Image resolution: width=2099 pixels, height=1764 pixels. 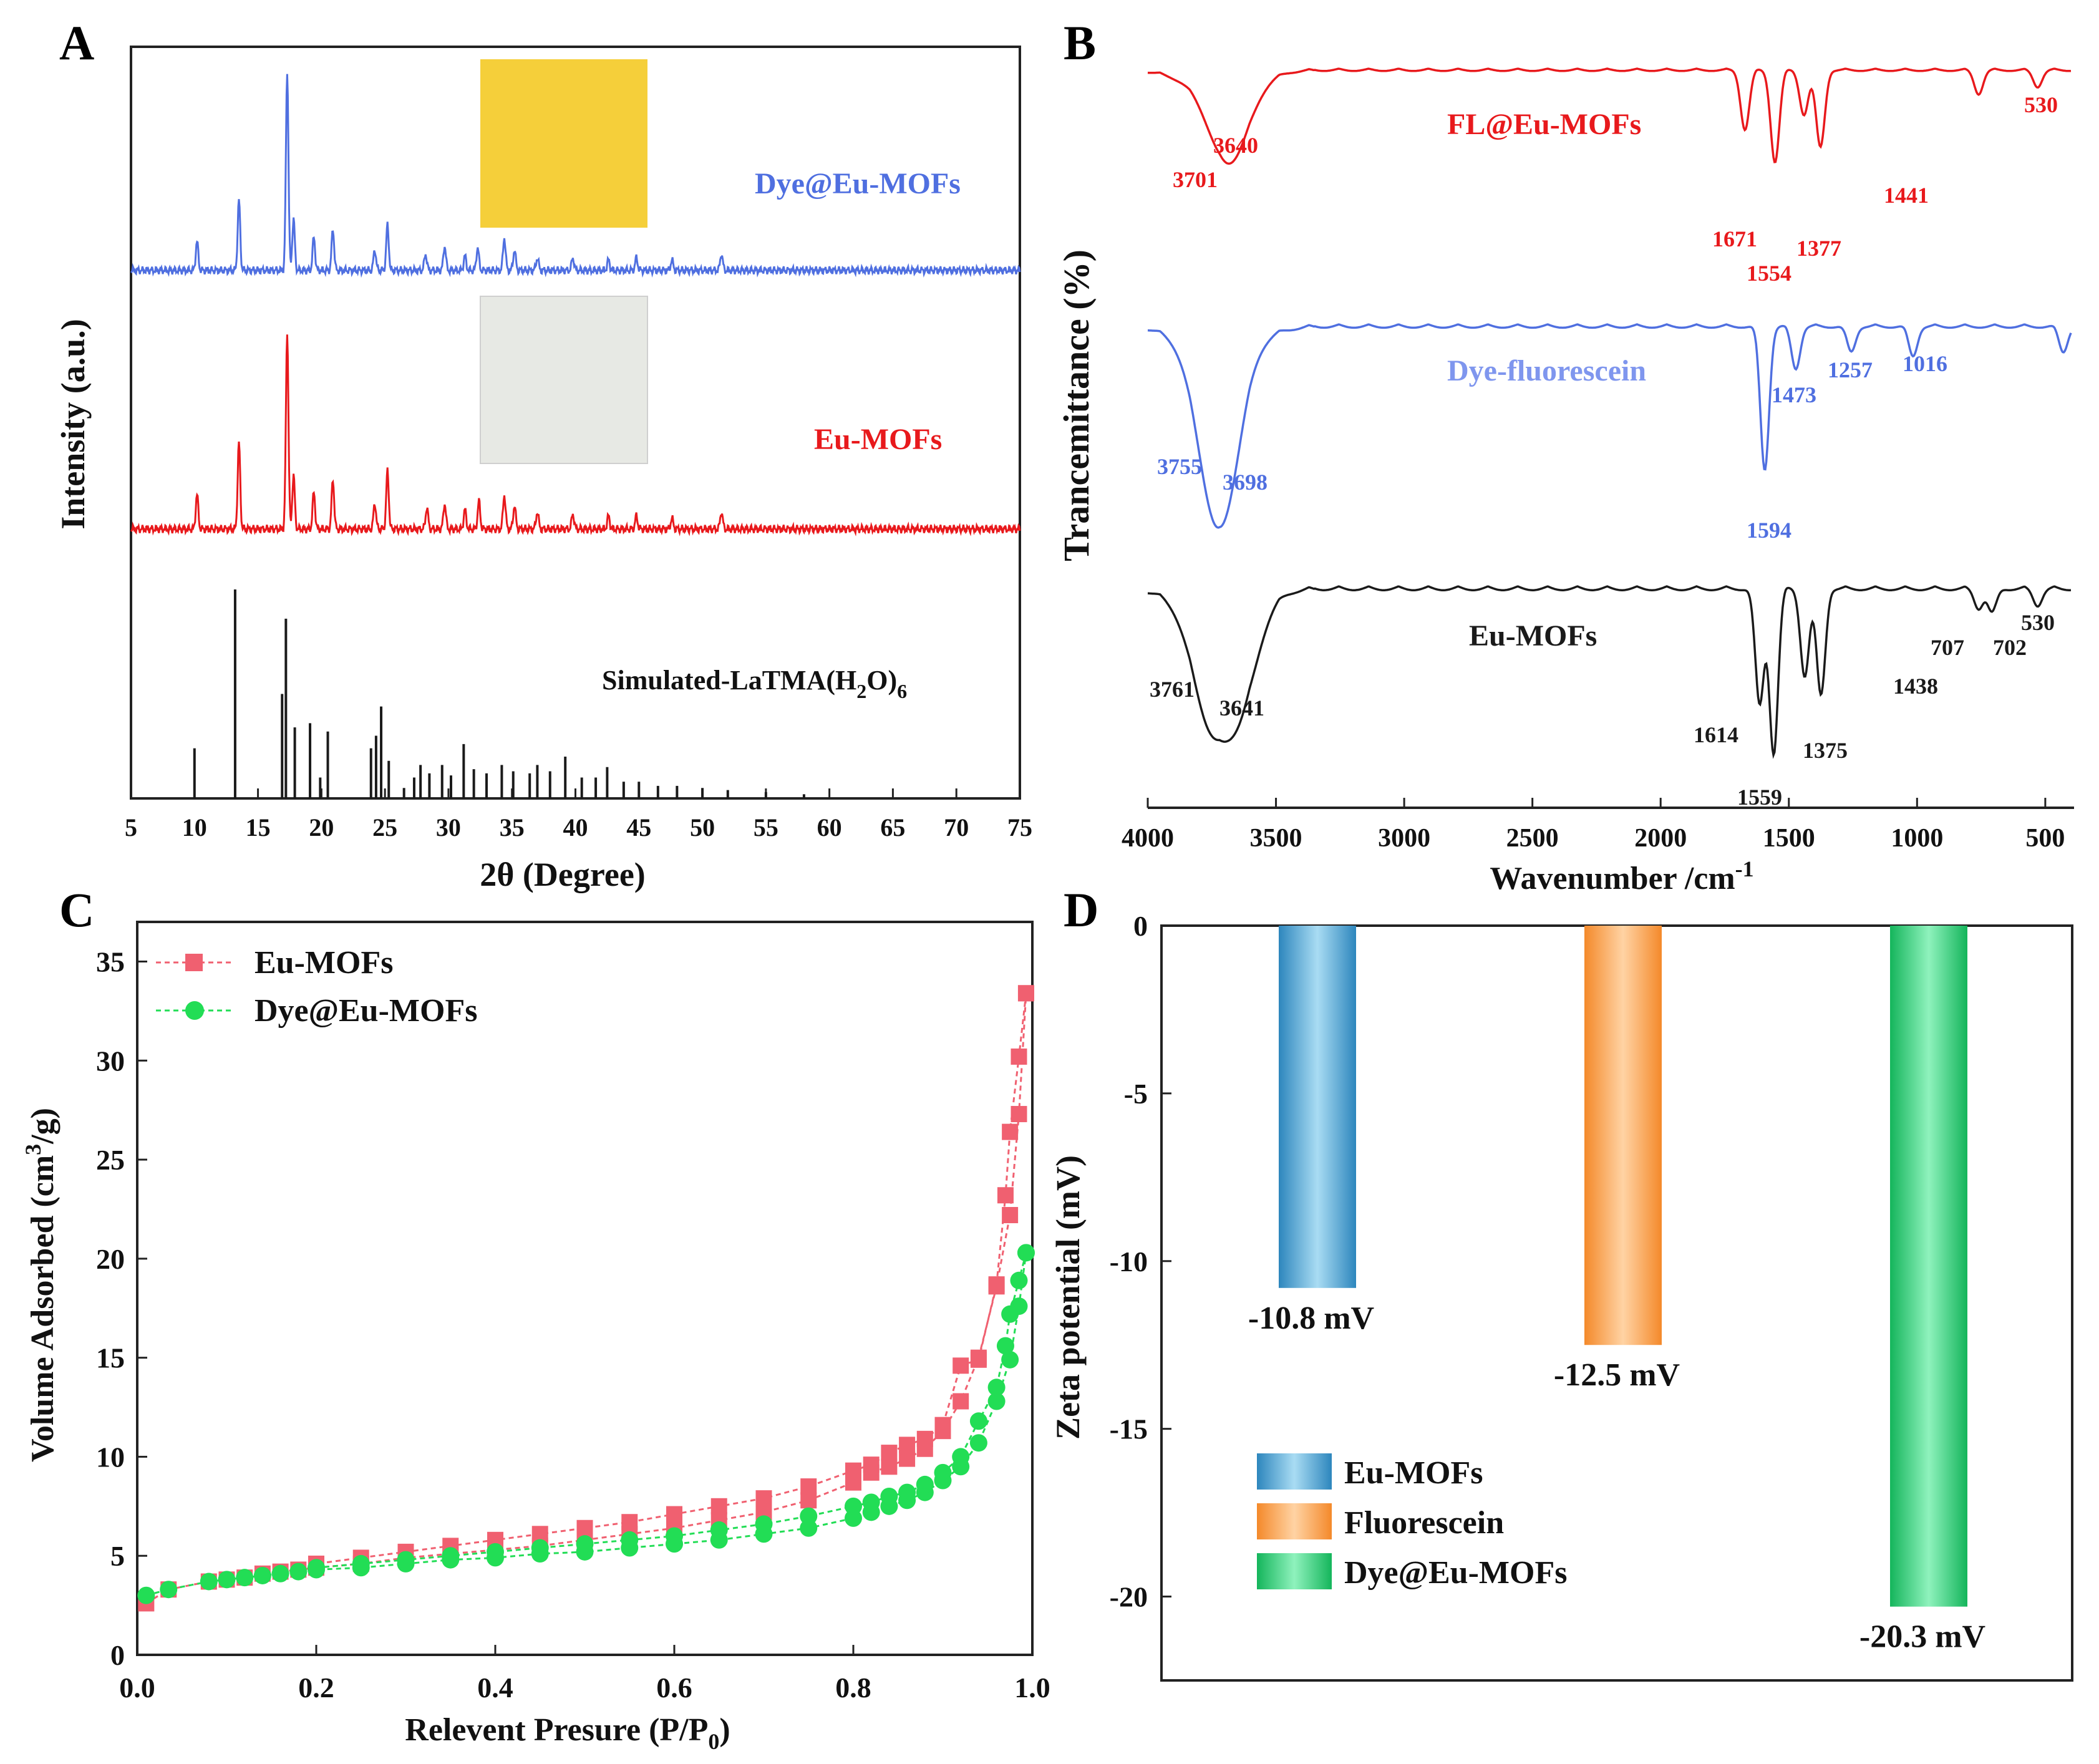 What do you see at coordinates (1546, 370) in the screenshot?
I see `dye-fluorescein-label: Dye-fluorescein` at bounding box center [1546, 370].